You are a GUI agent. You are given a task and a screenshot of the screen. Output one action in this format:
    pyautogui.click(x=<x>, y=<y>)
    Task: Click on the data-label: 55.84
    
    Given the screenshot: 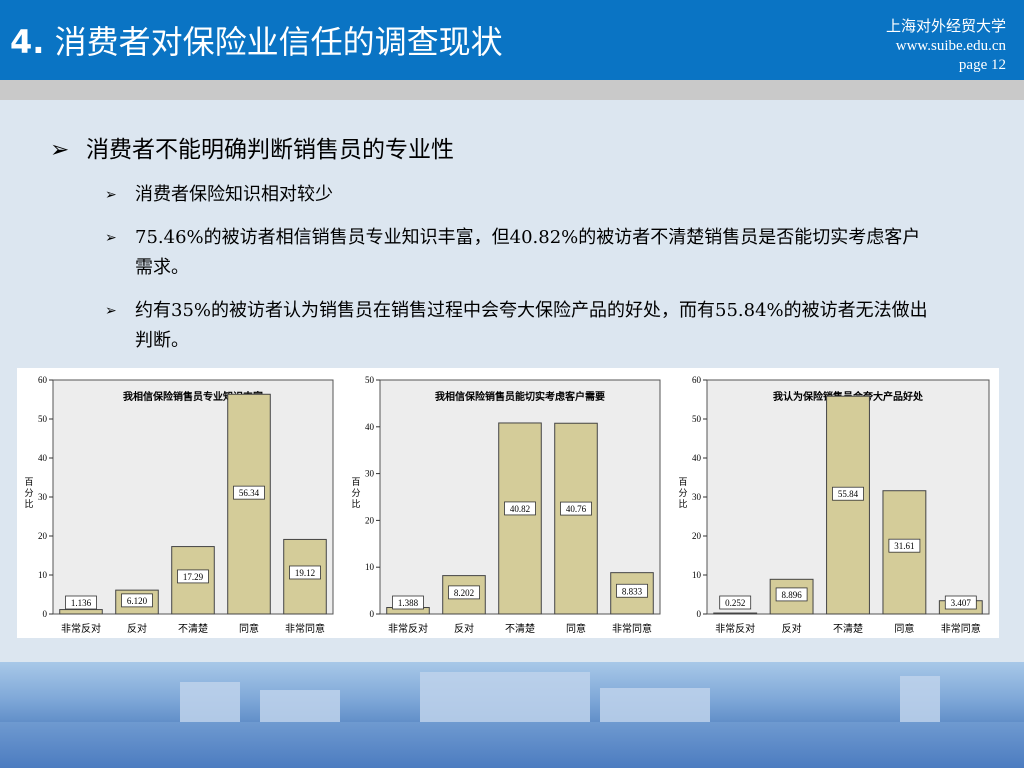 What is the action you would take?
    pyautogui.click(x=848, y=494)
    